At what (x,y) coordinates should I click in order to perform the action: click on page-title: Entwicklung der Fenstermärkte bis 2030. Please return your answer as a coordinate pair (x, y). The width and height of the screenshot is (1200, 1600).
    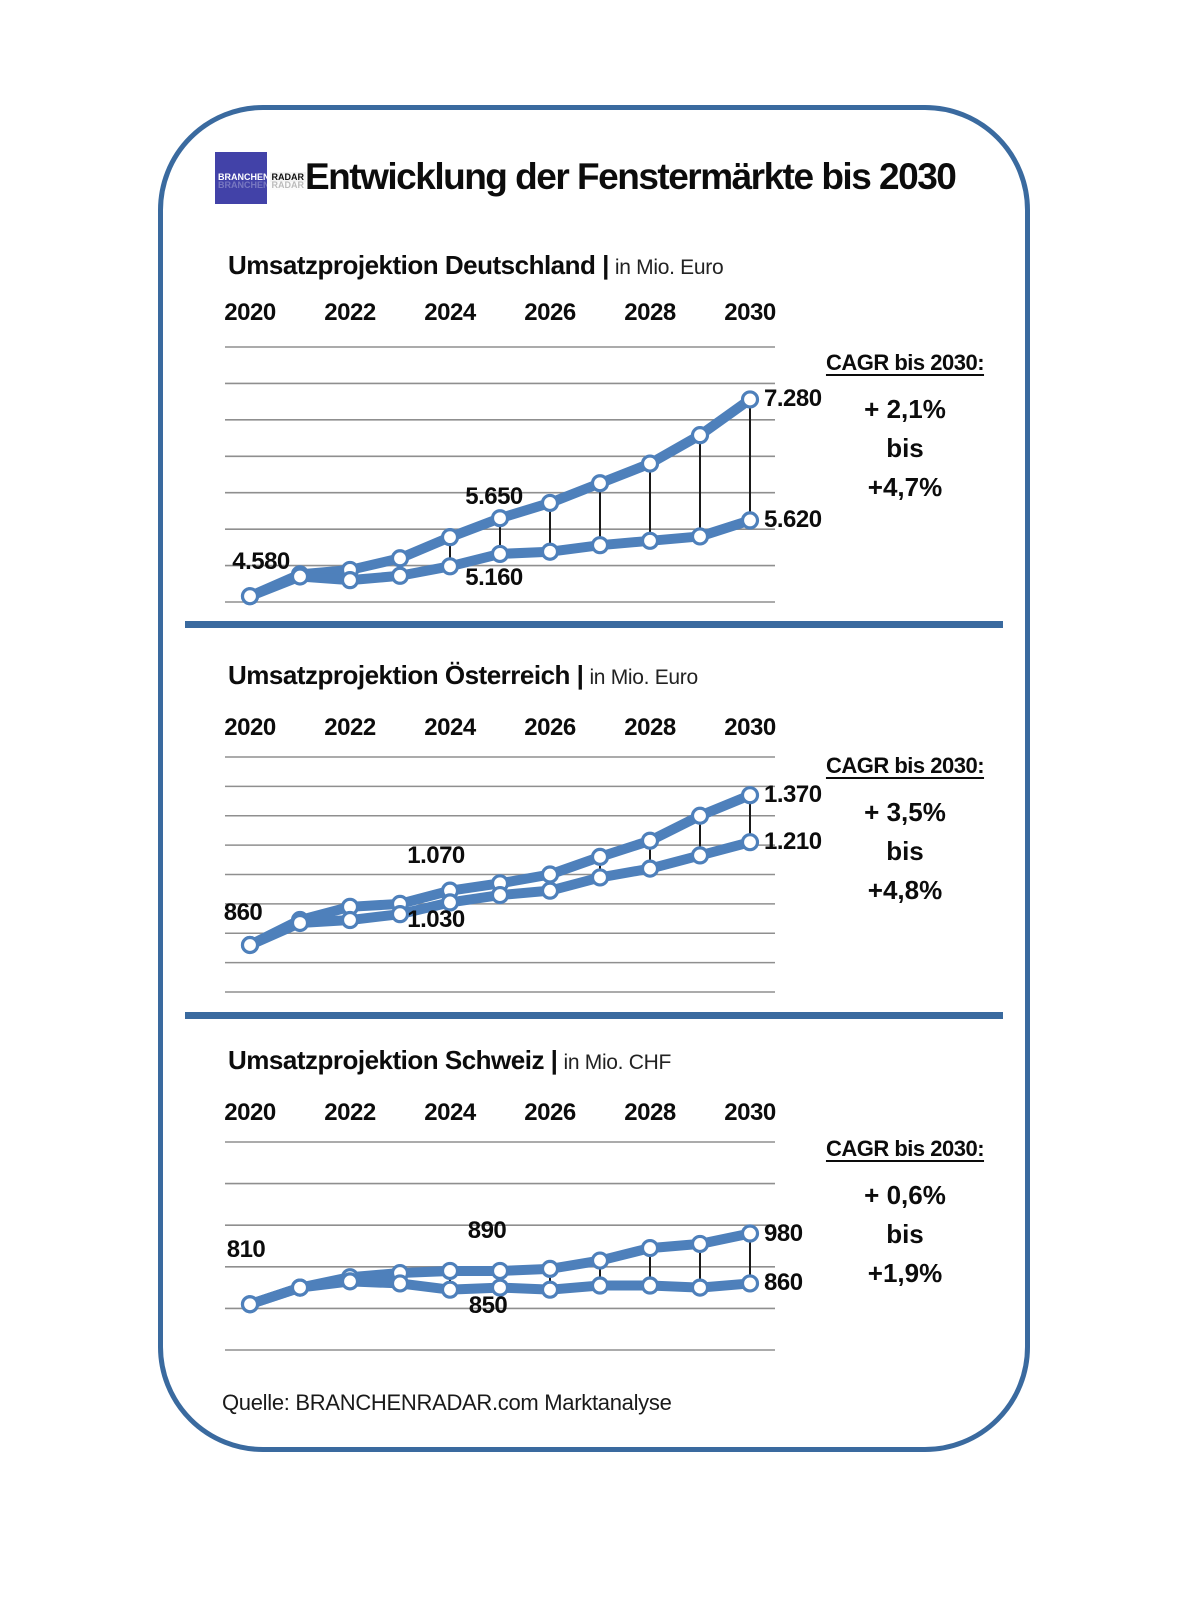
    Looking at the image, I should click on (631, 176).